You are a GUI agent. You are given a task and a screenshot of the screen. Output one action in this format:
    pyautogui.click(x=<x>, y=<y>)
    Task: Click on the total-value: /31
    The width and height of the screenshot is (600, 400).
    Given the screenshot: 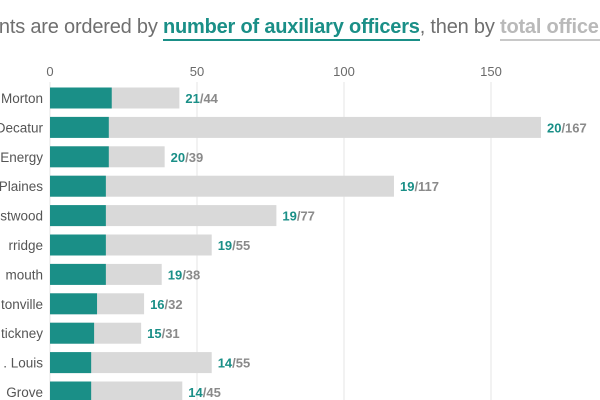 What is the action you would take?
    pyautogui.click(x=171, y=333)
    